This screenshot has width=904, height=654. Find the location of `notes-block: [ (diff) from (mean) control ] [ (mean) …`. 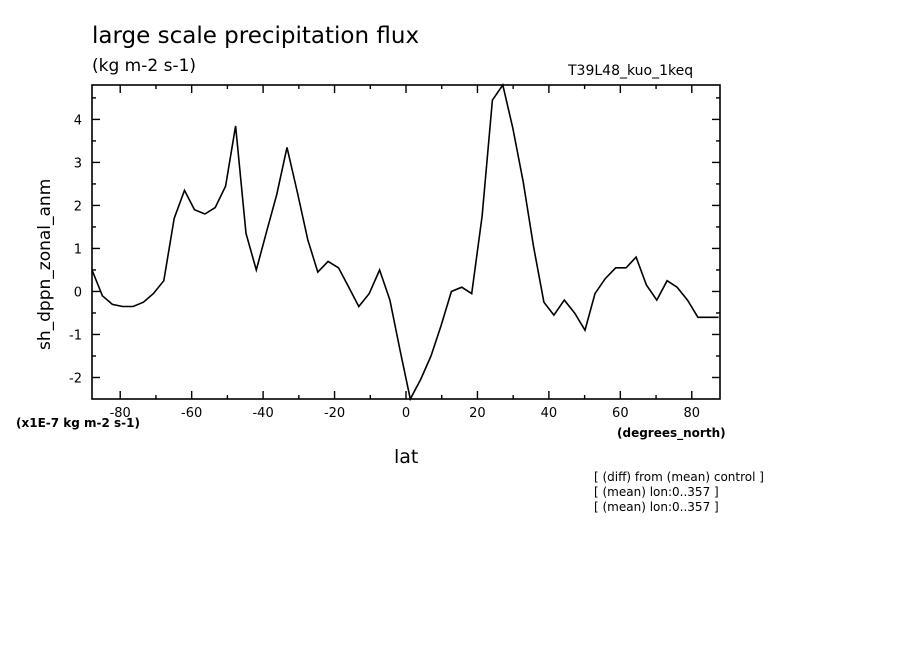

notes-block: [ (diff) from (mean) control ] [ (mean) … is located at coordinates (679, 492).